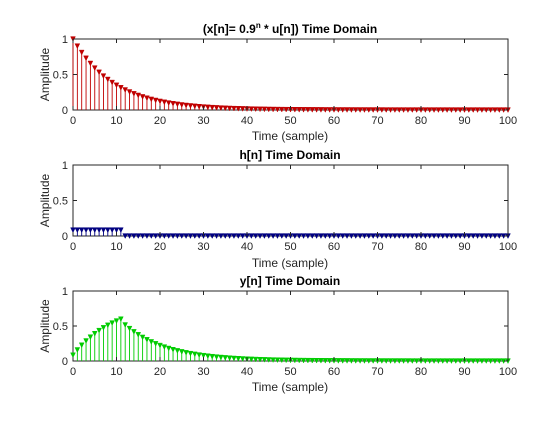 Image resolution: width=560 pixels, height=425 pixels. What do you see at coordinates (290, 136) in the screenshot?
I see `panel-x-xlabel: Time (sample)` at bounding box center [290, 136].